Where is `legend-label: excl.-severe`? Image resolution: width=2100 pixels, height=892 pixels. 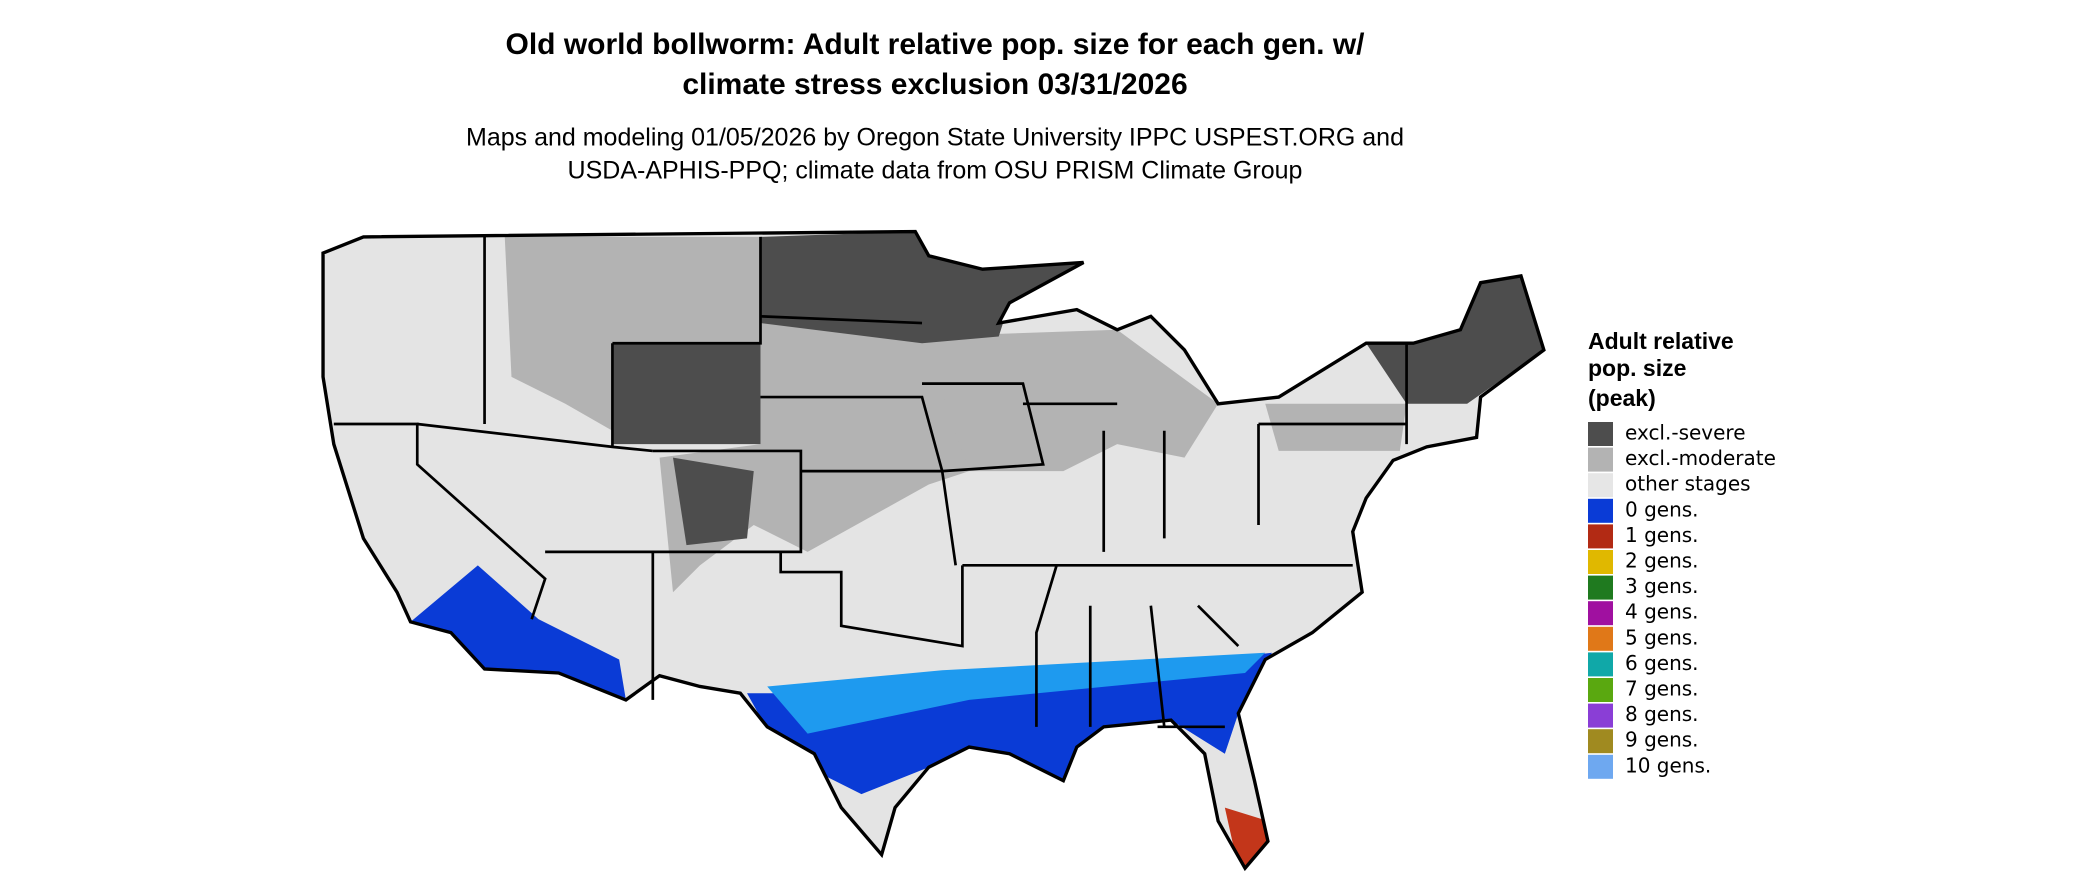 legend-label: excl.-severe is located at coordinates (1685, 433).